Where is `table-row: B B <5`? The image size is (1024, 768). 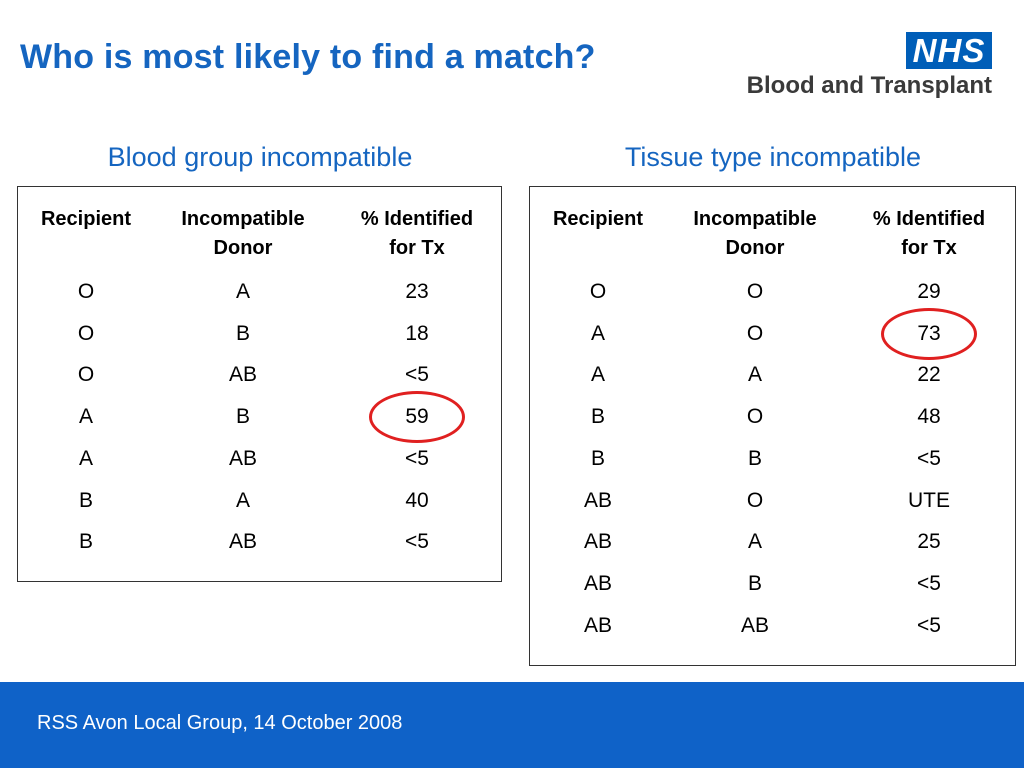
table-row: B B <5 is located at coordinates (772, 459).